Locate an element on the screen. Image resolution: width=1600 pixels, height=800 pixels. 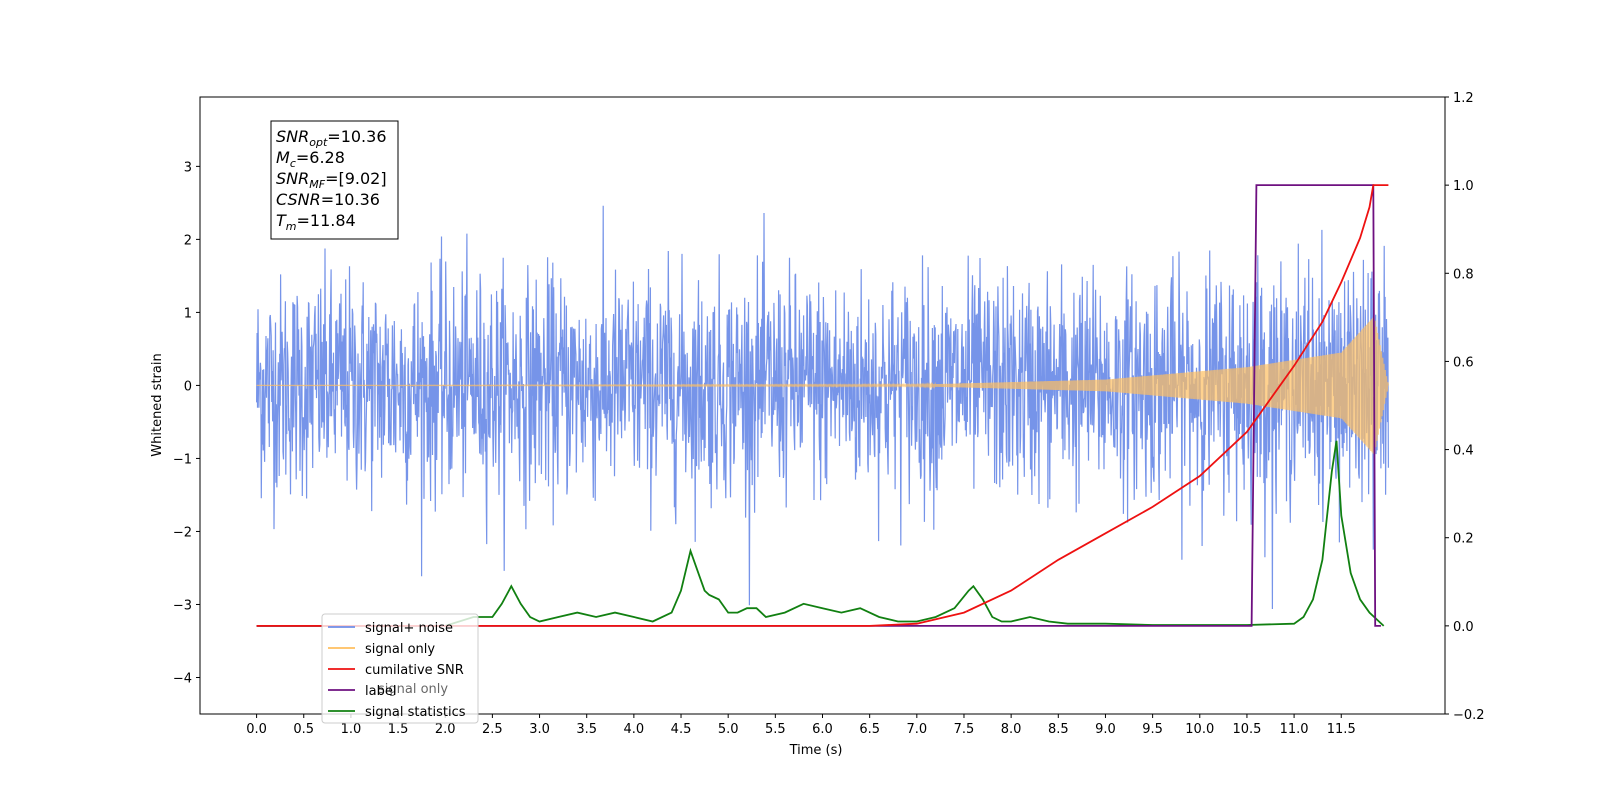
x-tick-label: 11.0 is located at coordinates (1294, 729).